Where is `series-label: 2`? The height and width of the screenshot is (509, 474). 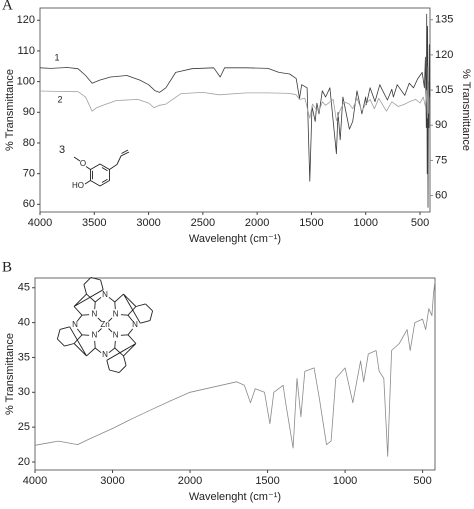
series-label: 2 is located at coordinates (59, 99).